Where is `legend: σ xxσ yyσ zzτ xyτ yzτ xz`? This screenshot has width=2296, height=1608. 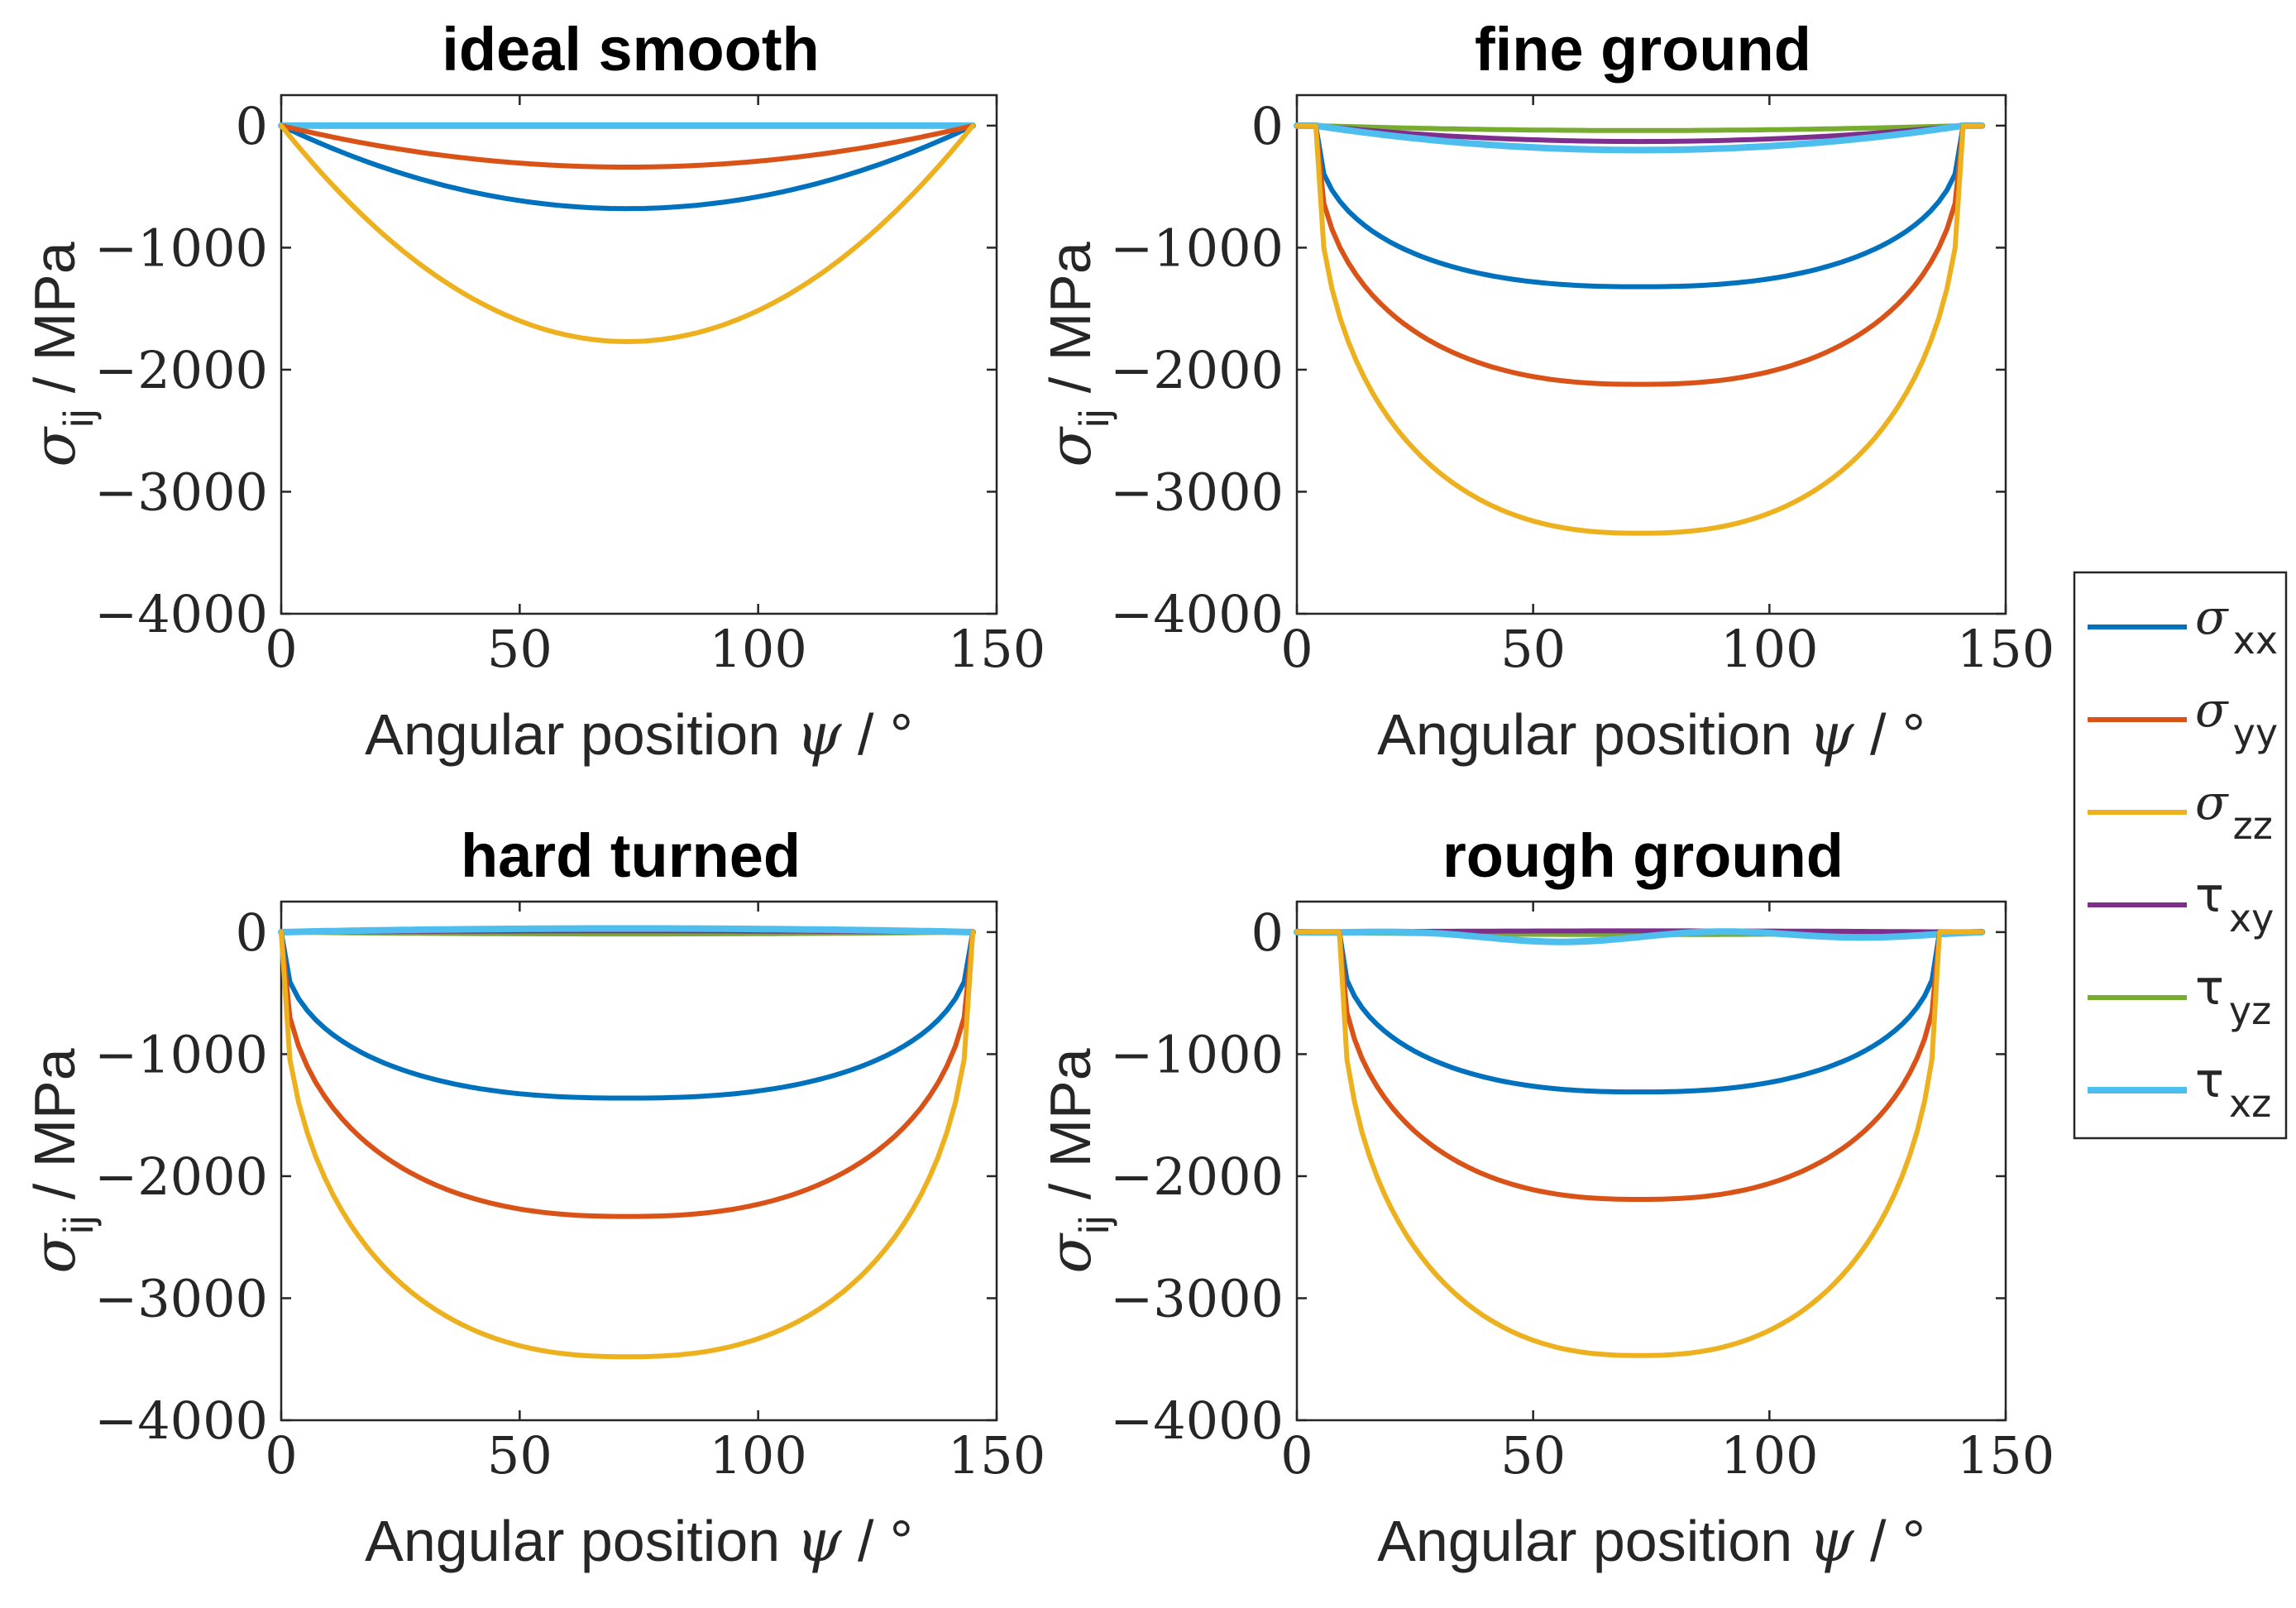 legend: σ xxσ yyσ zzτ xyτ yzτ xz is located at coordinates (2180, 855).